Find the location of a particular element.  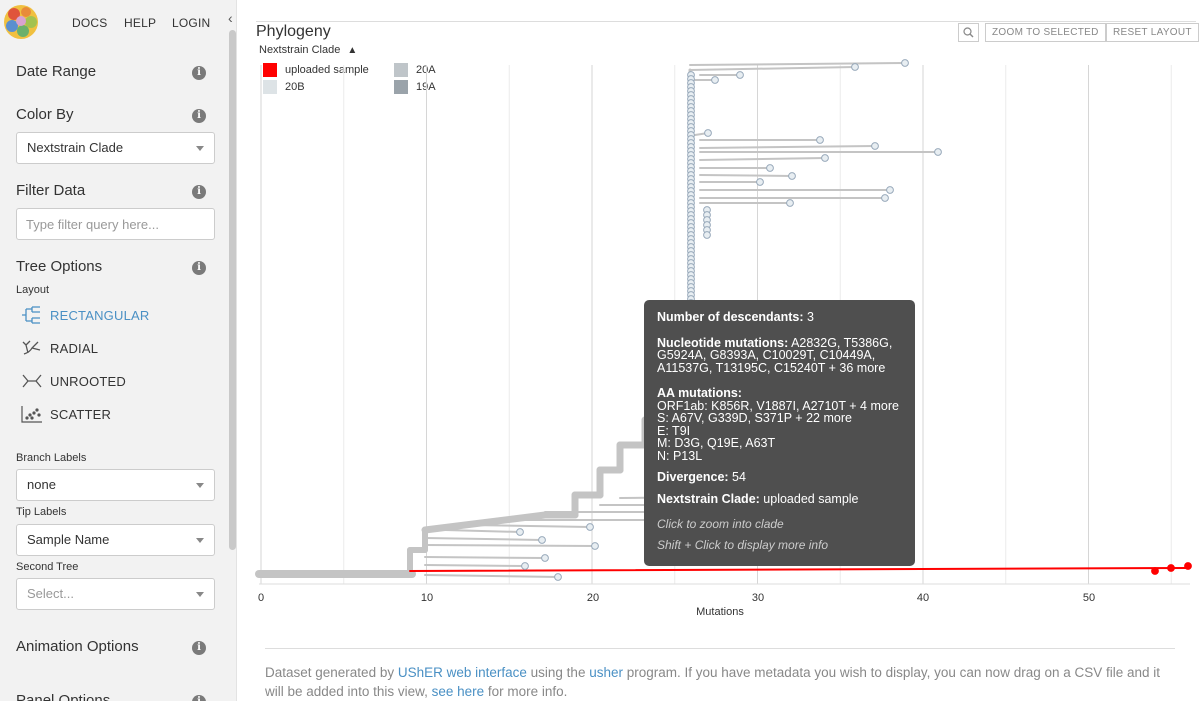

tooltip-aa-label: AA mutations: is located at coordinates (699, 393).